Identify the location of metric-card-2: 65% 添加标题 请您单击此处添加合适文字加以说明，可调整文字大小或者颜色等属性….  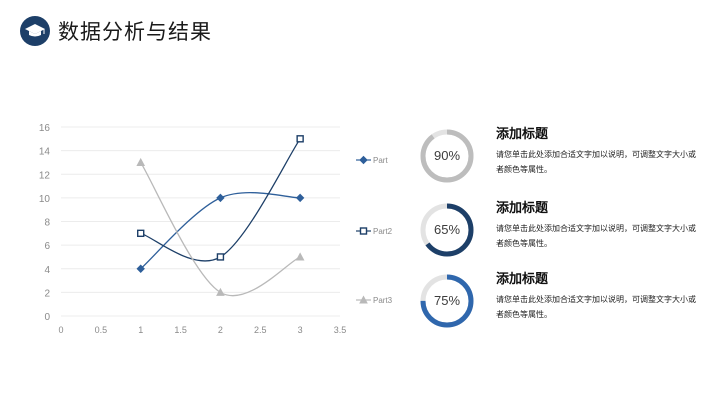
(568, 232).